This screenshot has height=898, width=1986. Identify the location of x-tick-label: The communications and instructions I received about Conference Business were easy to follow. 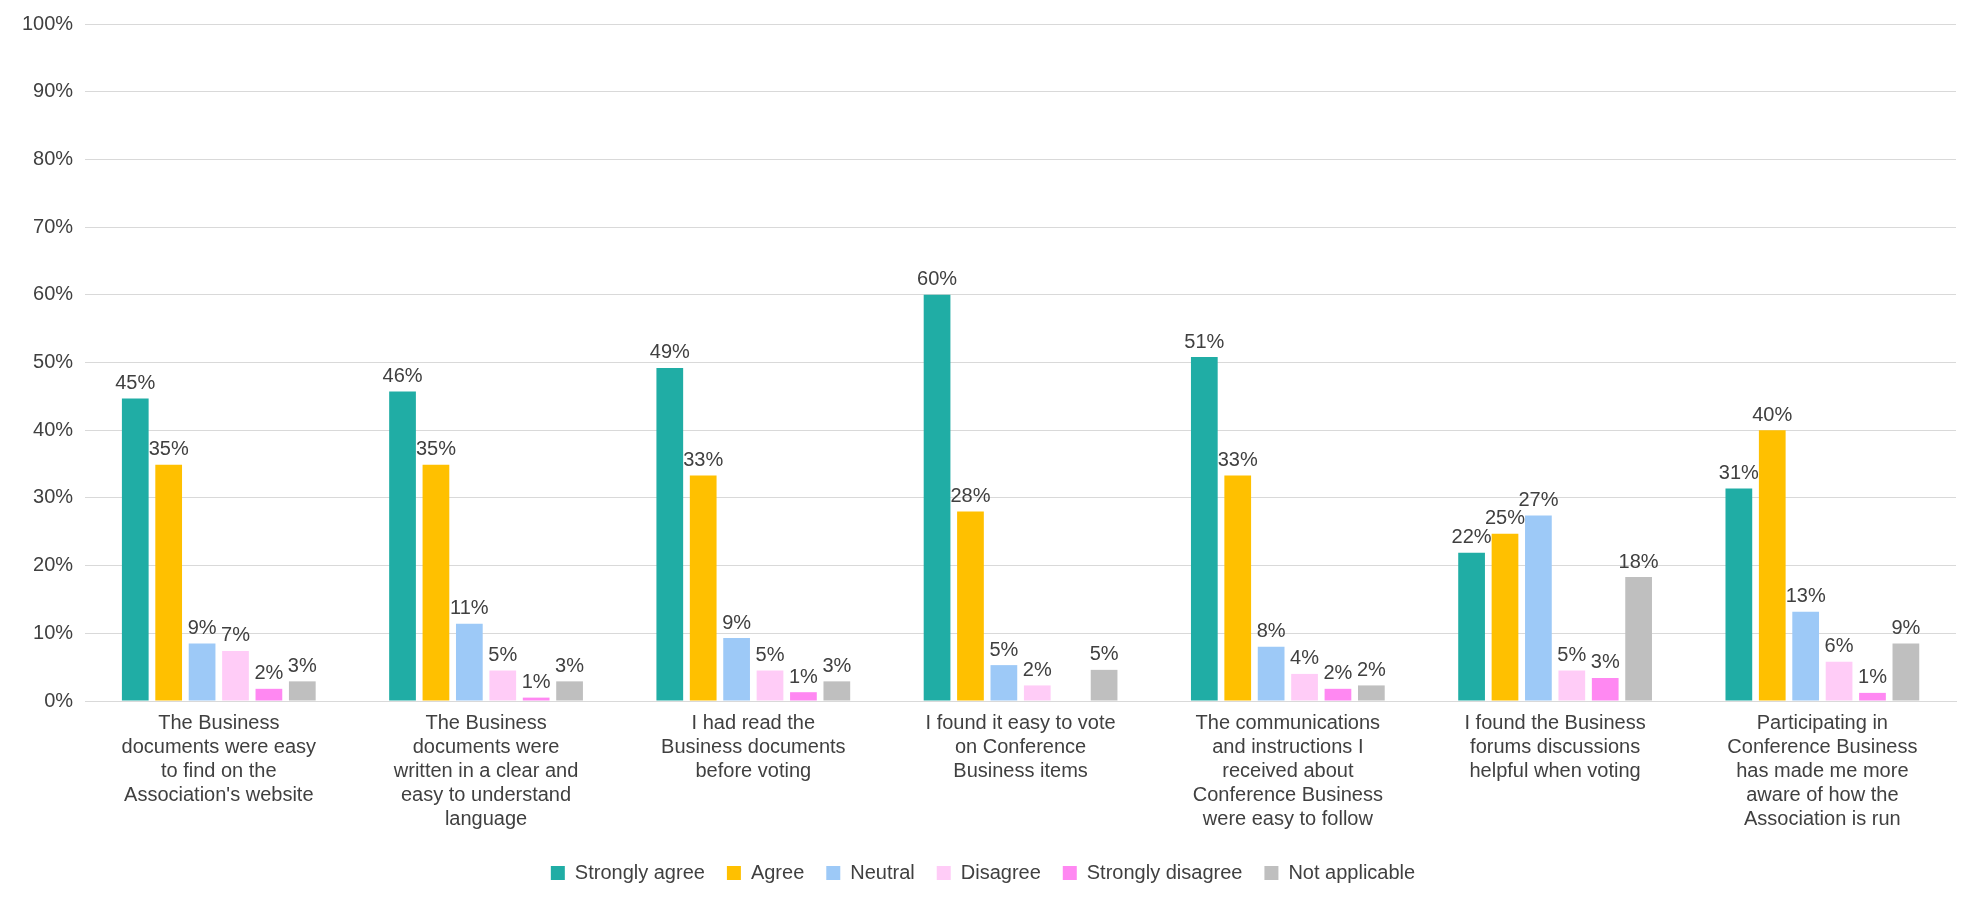
(1287, 769).